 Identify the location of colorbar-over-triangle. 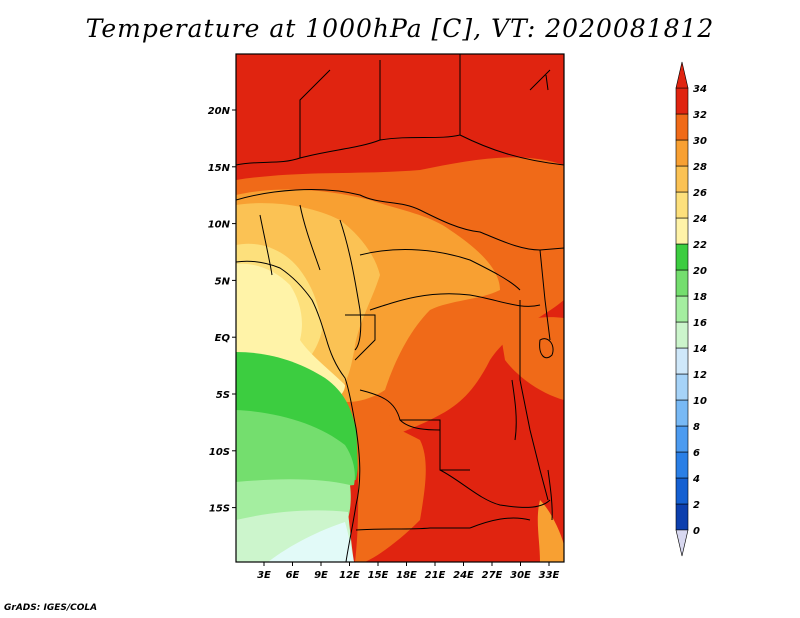
(682, 75).